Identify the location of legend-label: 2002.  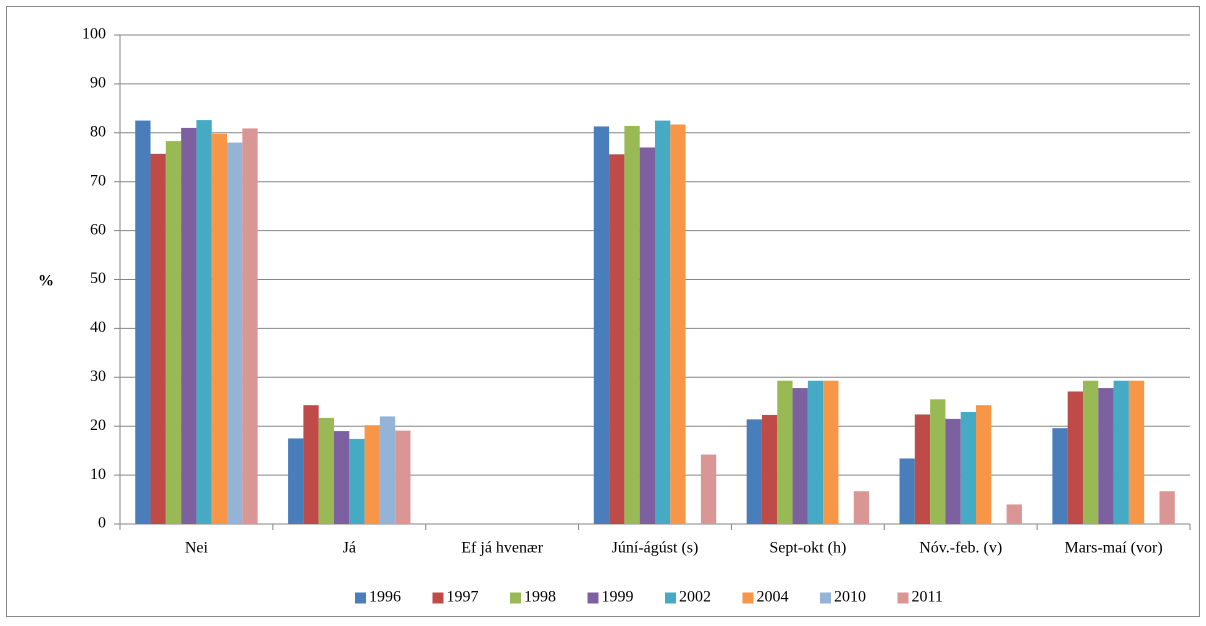
(695, 597).